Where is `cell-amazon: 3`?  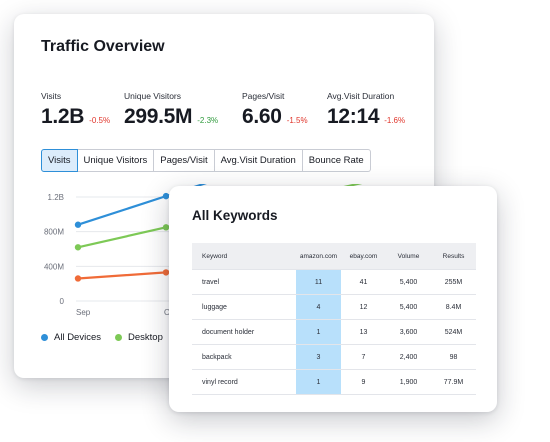
cell-amazon: 3 is located at coordinates (318, 357).